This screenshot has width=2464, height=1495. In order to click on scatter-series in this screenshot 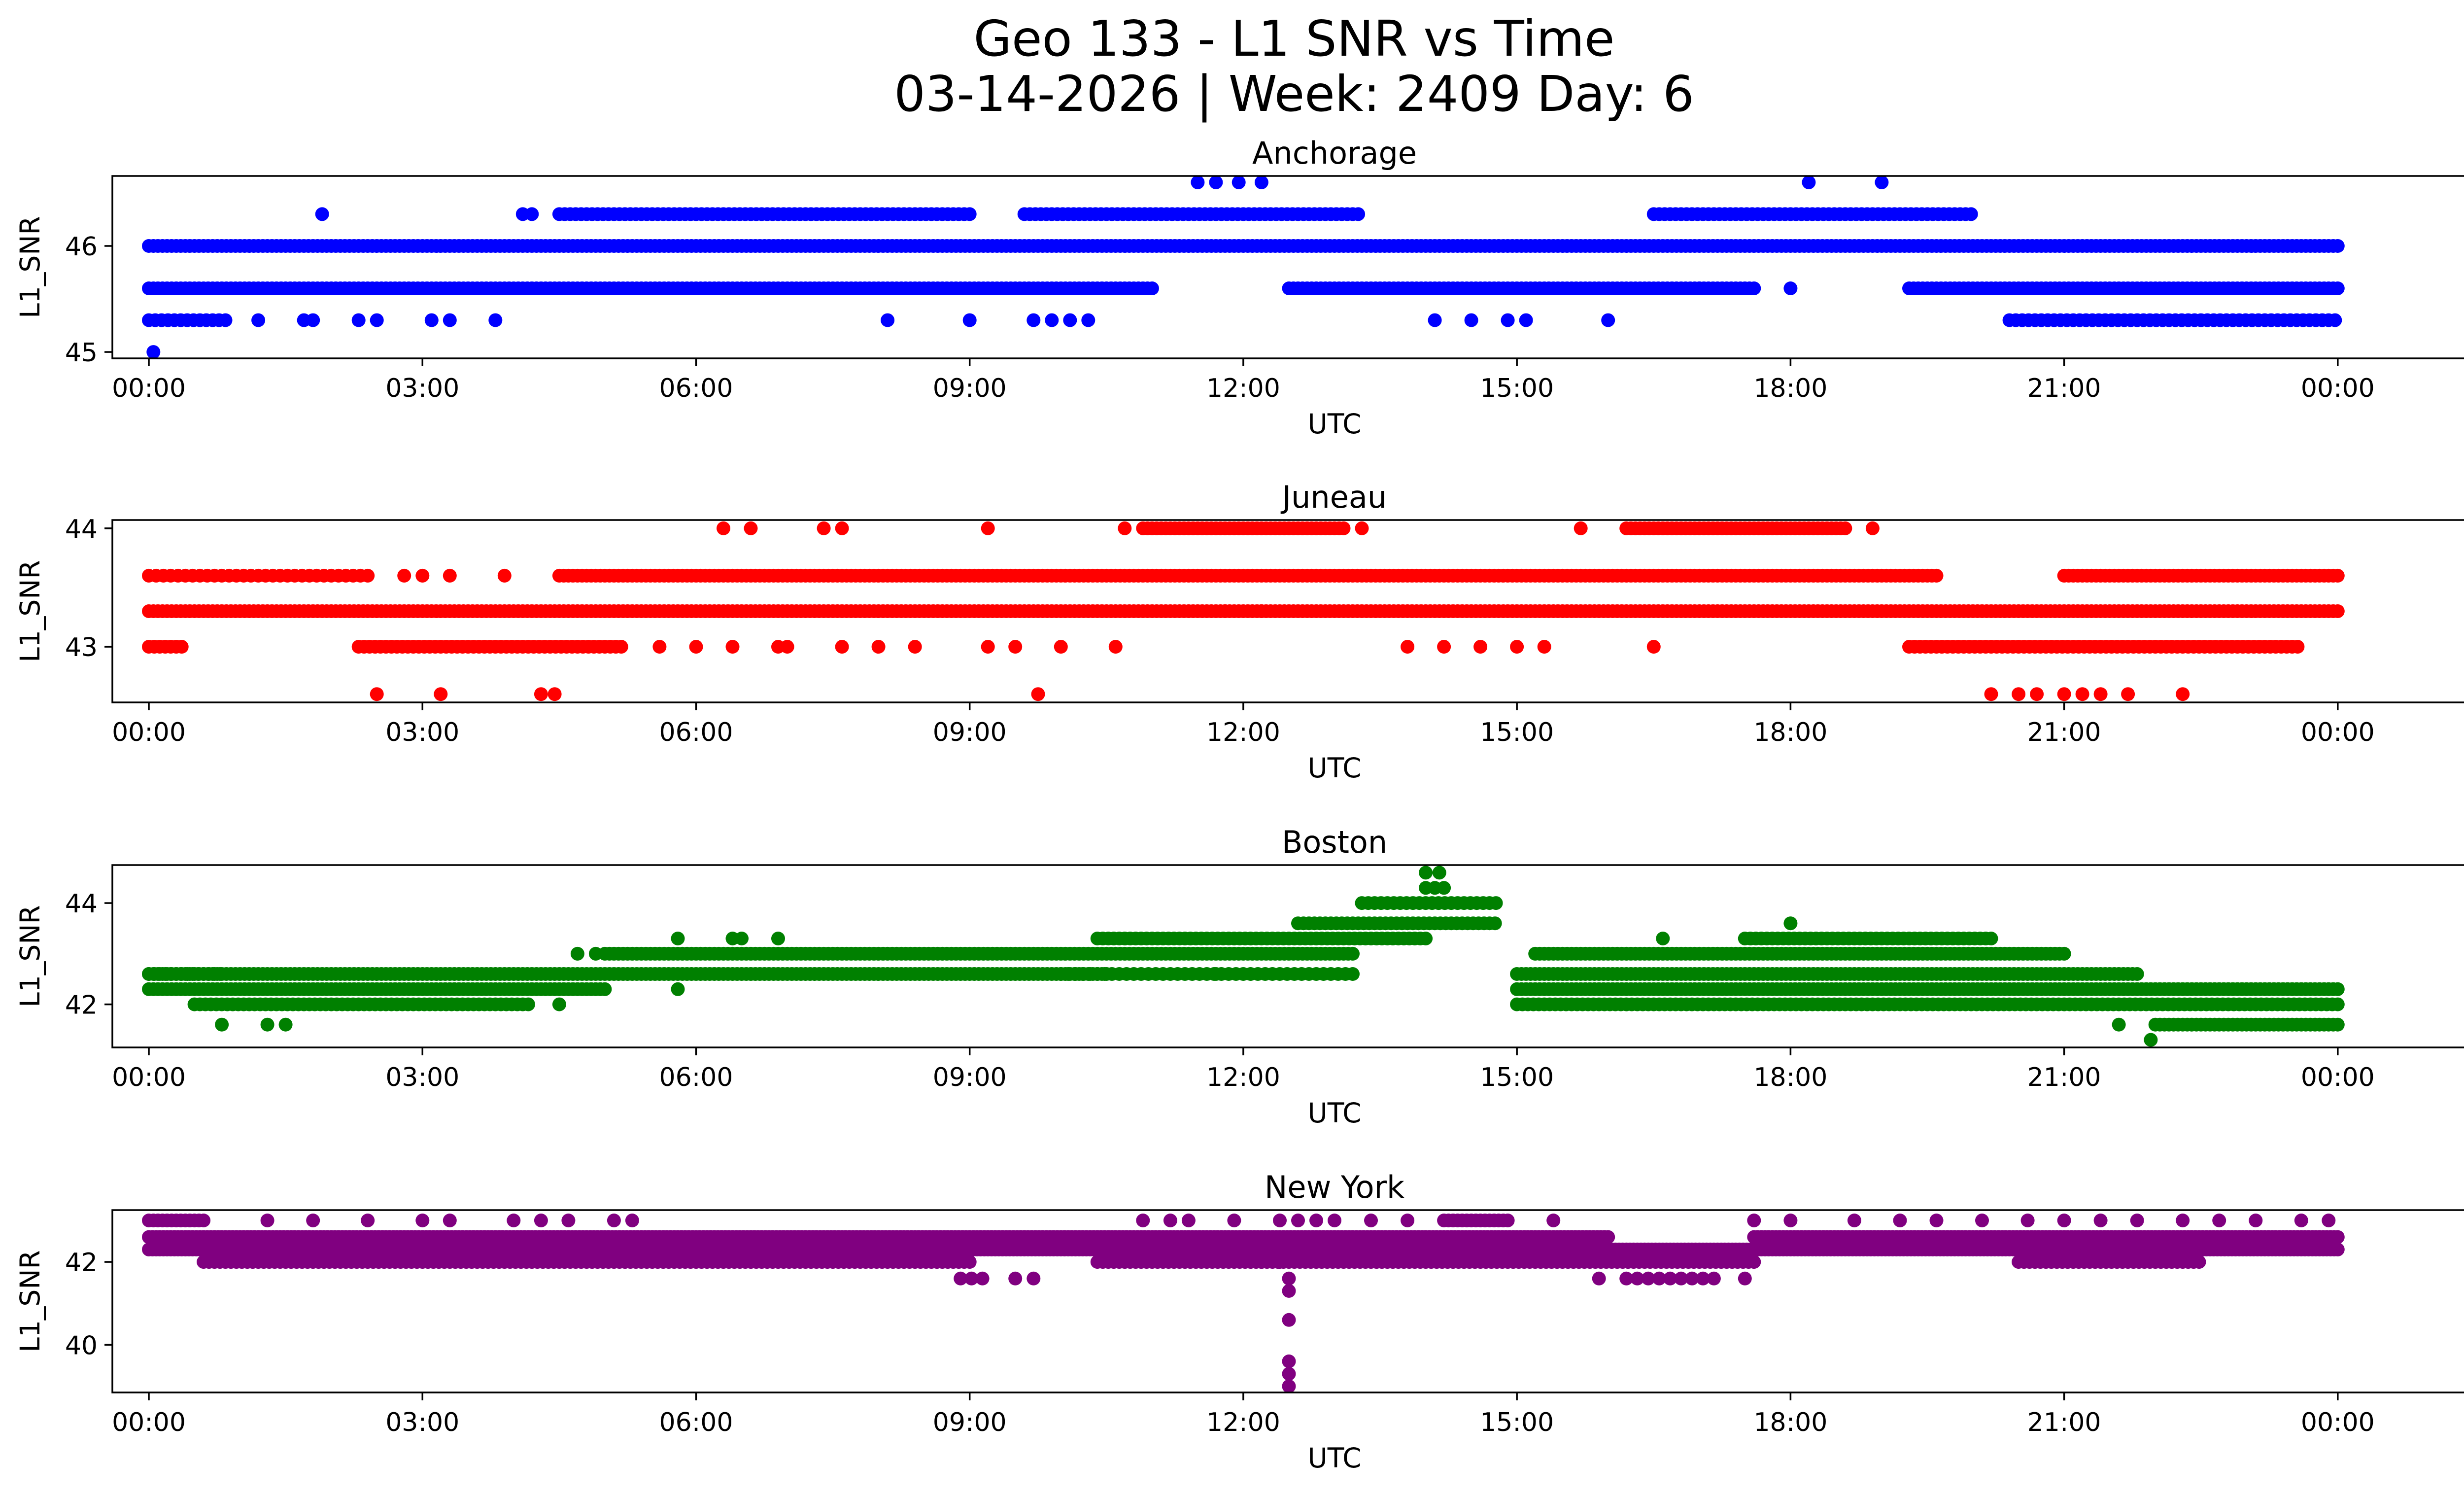, I will do `click(1243, 1303)`.